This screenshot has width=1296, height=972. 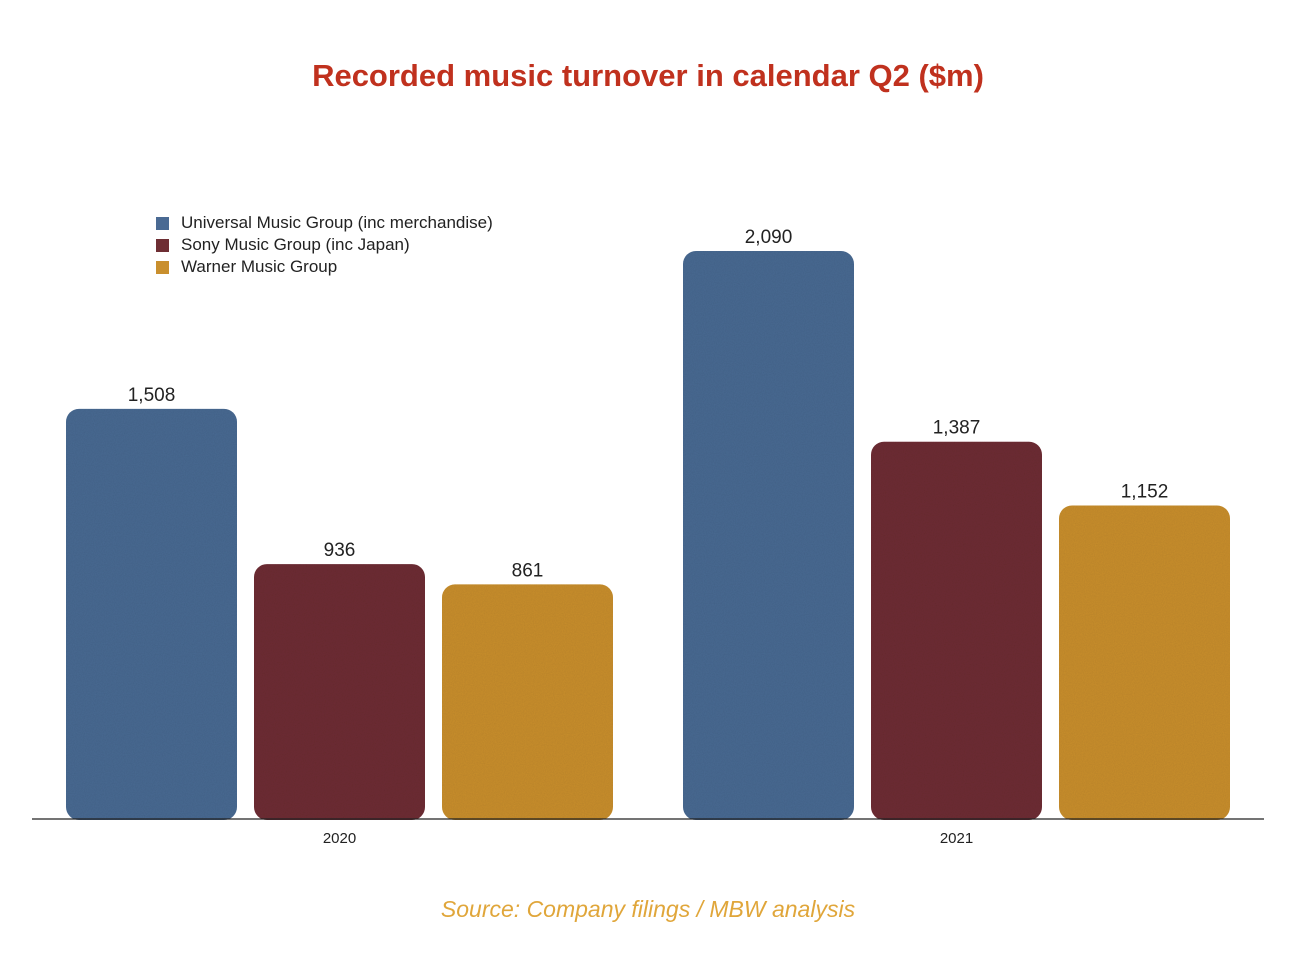 What do you see at coordinates (957, 428) in the screenshot?
I see `data-label-sony-2021: 1,387` at bounding box center [957, 428].